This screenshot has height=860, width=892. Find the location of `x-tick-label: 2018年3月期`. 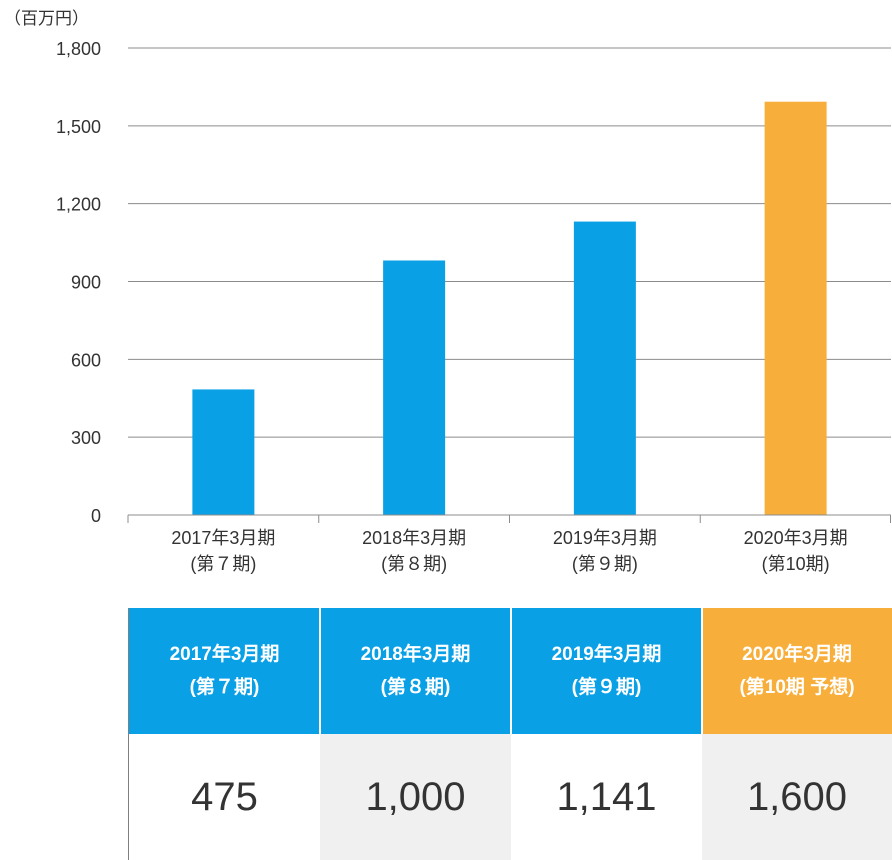

x-tick-label: 2018年3月期 is located at coordinates (414, 538).